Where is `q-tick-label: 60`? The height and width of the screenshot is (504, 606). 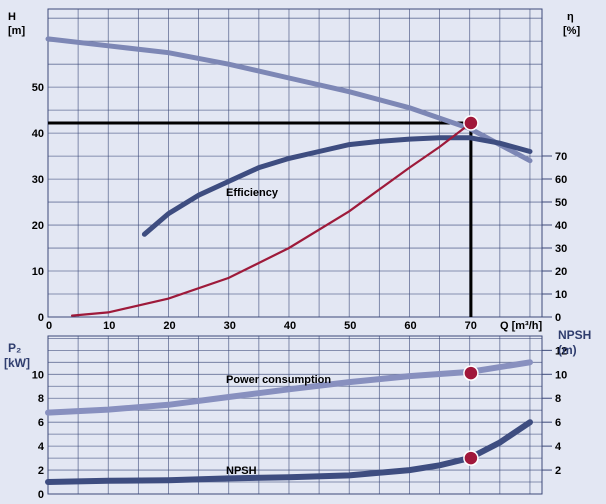
q-tick-label: 60 is located at coordinates (410, 326).